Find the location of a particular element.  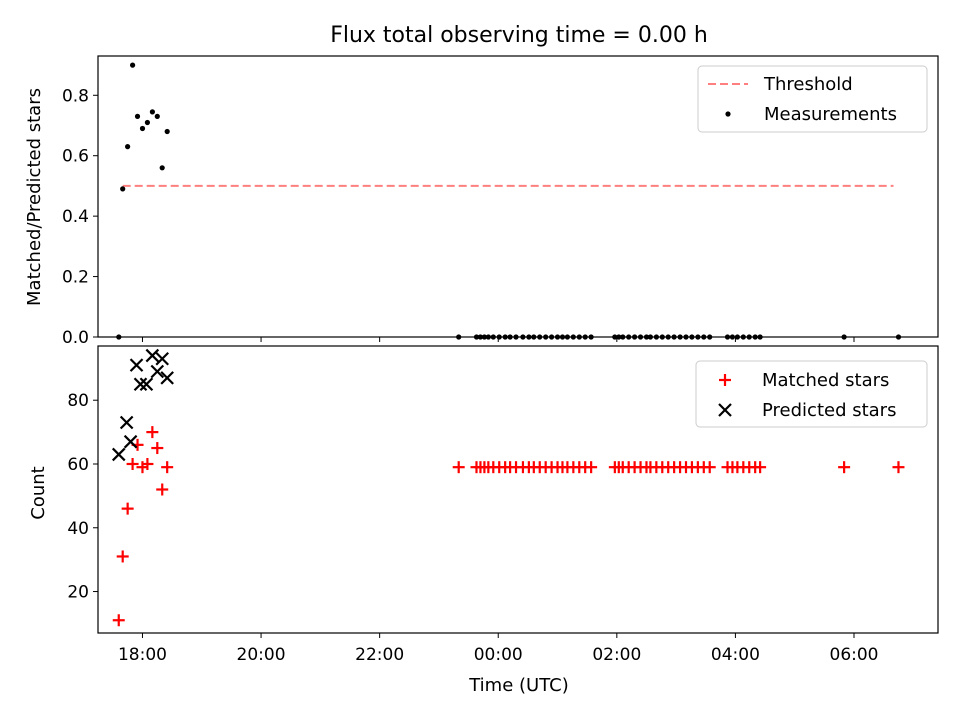

x-tick-label: 06:00 is located at coordinates (854, 655).